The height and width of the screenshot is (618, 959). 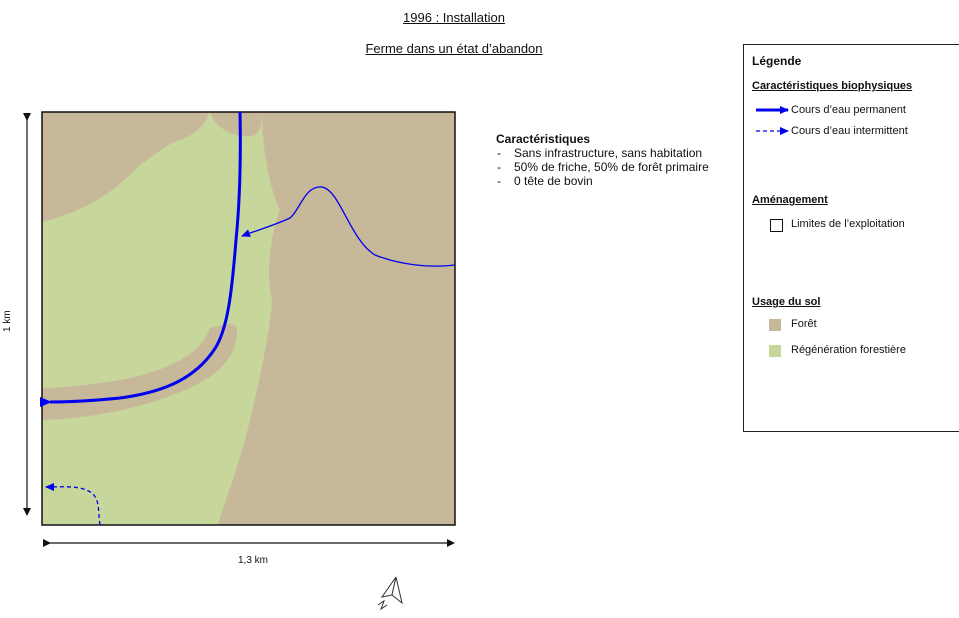 What do you see at coordinates (454, 48) in the screenshot?
I see `map-subtitle: Ferme dans un état d’abandon` at bounding box center [454, 48].